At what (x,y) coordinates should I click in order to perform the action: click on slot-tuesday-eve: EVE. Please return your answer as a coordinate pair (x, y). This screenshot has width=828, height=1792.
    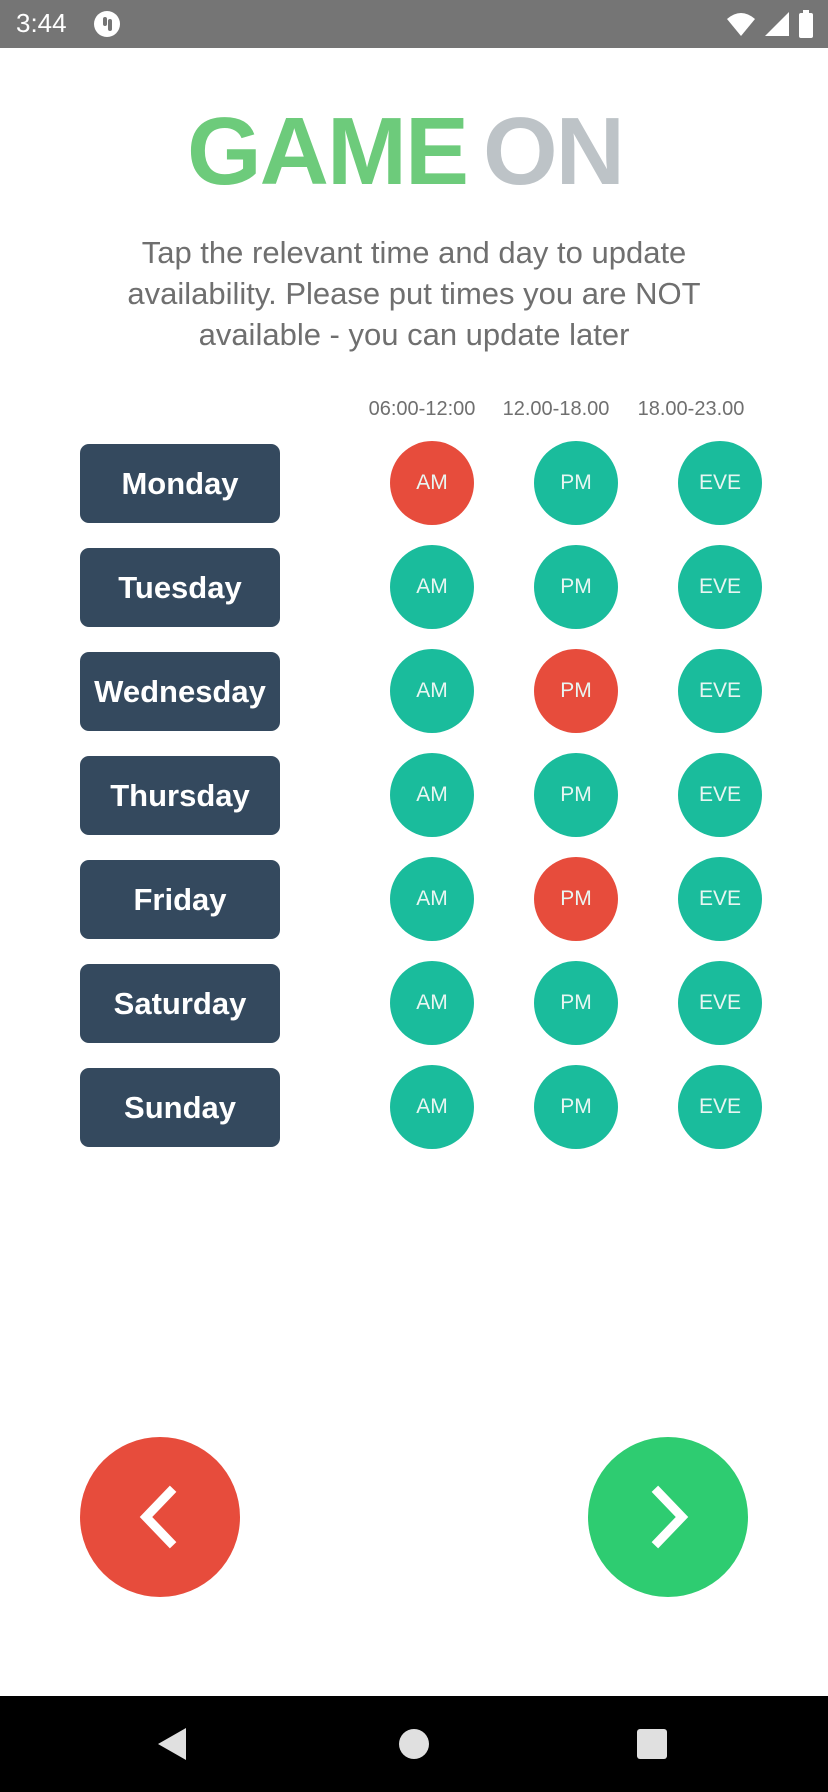
    Looking at the image, I should click on (720, 587).